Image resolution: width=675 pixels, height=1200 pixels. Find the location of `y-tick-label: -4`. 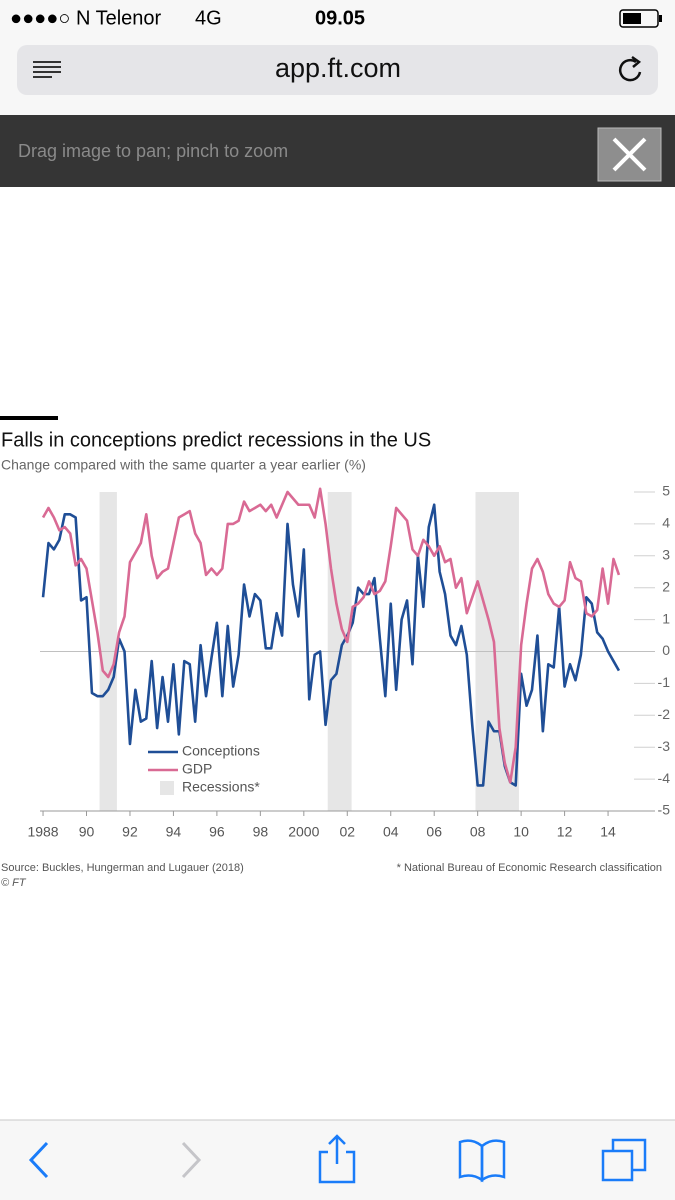

y-tick-label: -4 is located at coordinates (664, 778).